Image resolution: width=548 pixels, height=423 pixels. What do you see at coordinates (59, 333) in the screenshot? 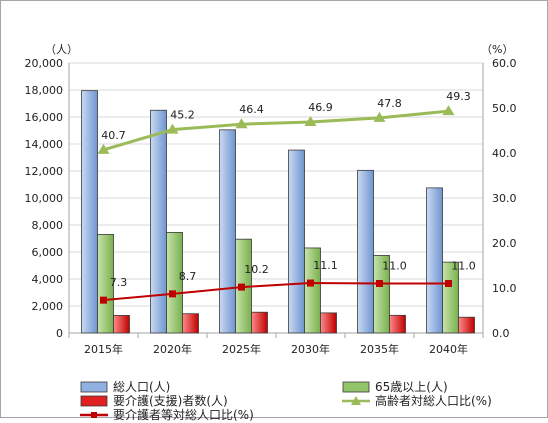
I see `y-left-tick-label: 0` at bounding box center [59, 333].